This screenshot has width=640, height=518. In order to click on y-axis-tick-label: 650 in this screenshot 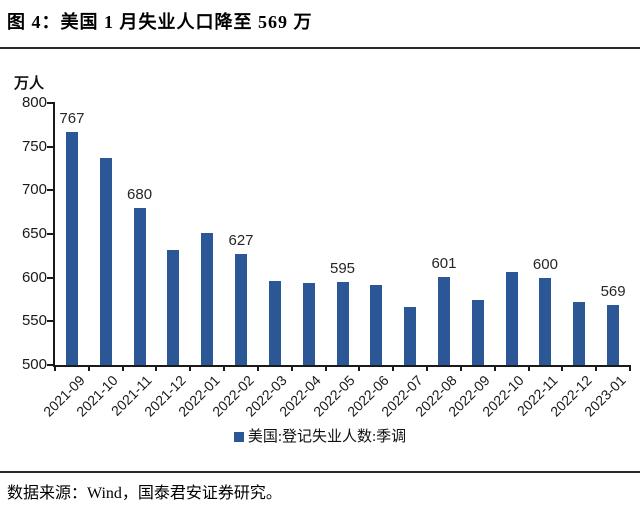, I will do `click(34, 233)`.